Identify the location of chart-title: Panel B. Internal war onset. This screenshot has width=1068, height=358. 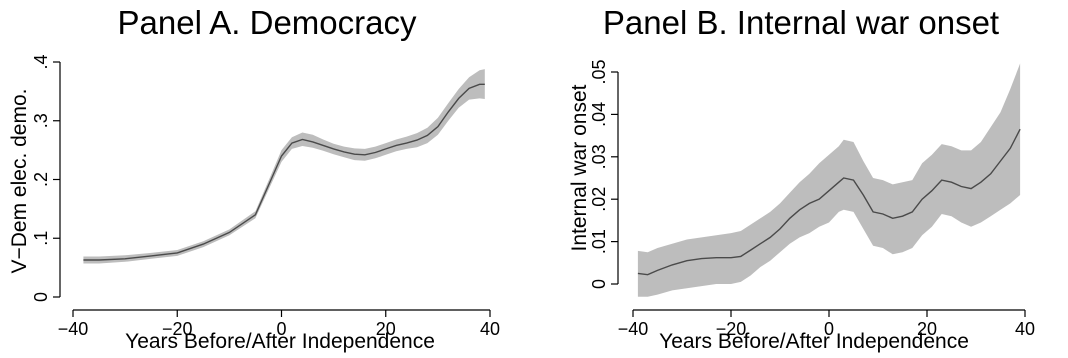
(801, 22).